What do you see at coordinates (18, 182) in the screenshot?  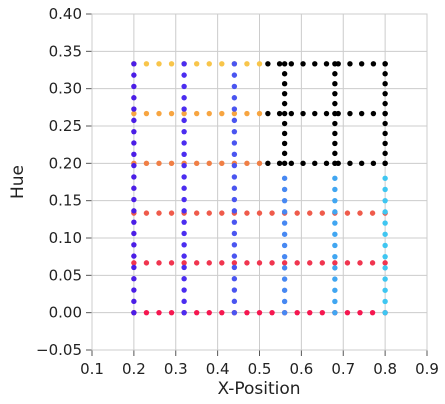 I see `y-axis-label: Hue` at bounding box center [18, 182].